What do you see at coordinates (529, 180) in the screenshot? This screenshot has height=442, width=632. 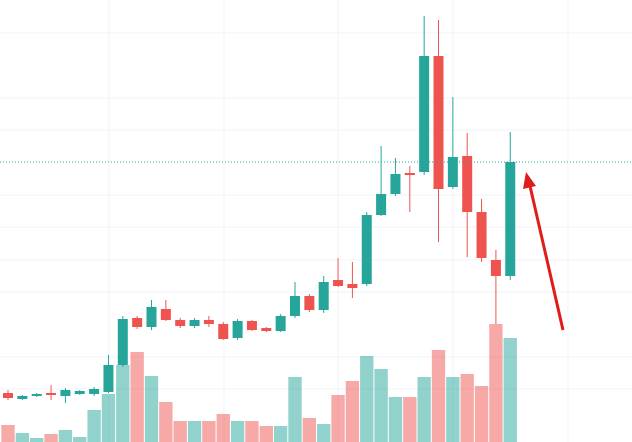 I see `arrow-head` at bounding box center [529, 180].